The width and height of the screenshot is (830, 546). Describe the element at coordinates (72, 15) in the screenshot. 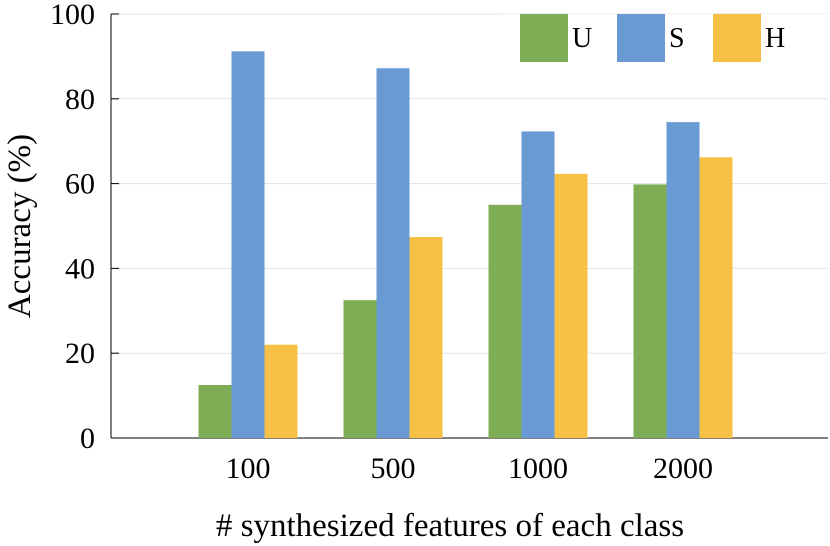

I see `y-tick-label: 100` at that location.